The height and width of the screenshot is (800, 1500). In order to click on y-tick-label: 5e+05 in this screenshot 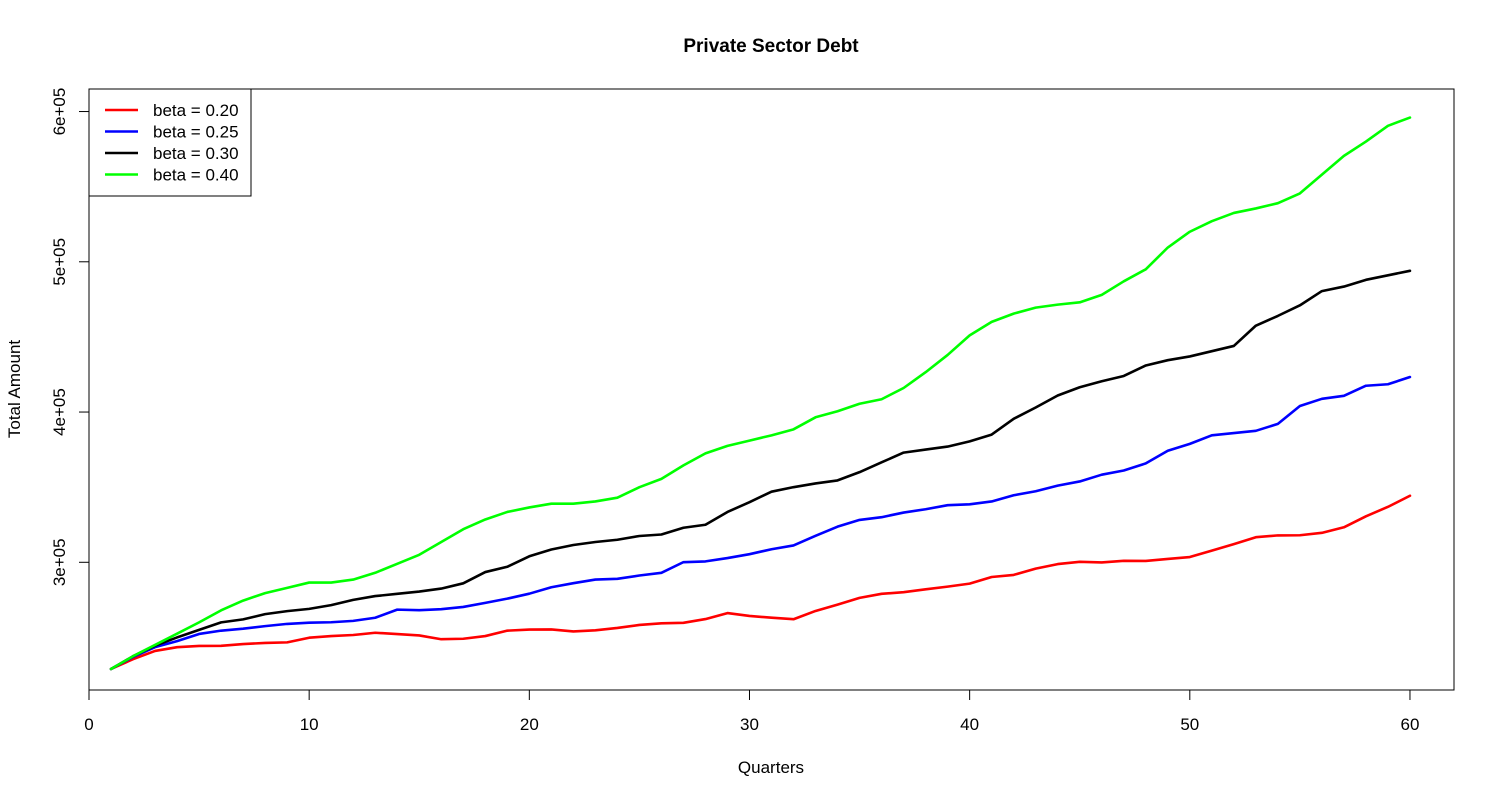, I will do `click(59, 262)`.